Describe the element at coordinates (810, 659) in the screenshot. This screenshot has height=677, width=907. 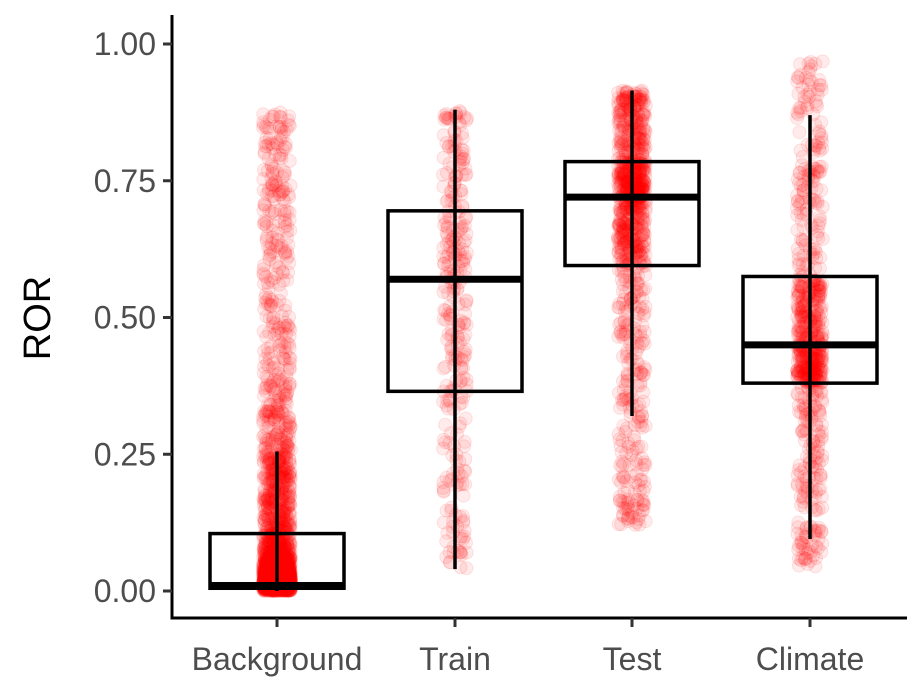
I see `x-tick-label-climate: Climate` at that location.